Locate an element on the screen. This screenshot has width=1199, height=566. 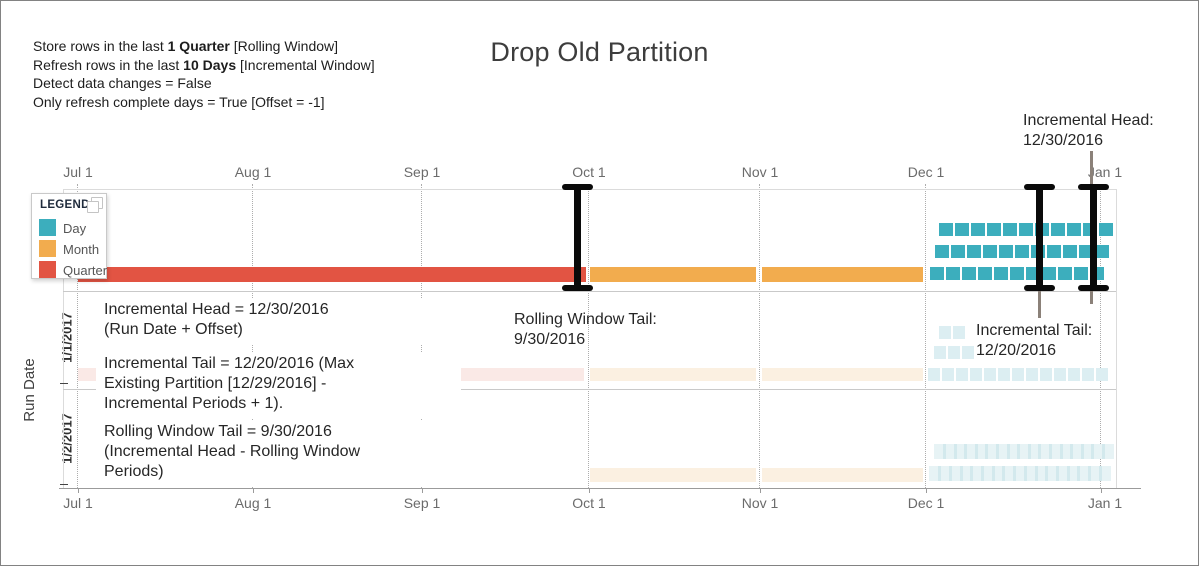
copy-icon is located at coordinates (95, 205).